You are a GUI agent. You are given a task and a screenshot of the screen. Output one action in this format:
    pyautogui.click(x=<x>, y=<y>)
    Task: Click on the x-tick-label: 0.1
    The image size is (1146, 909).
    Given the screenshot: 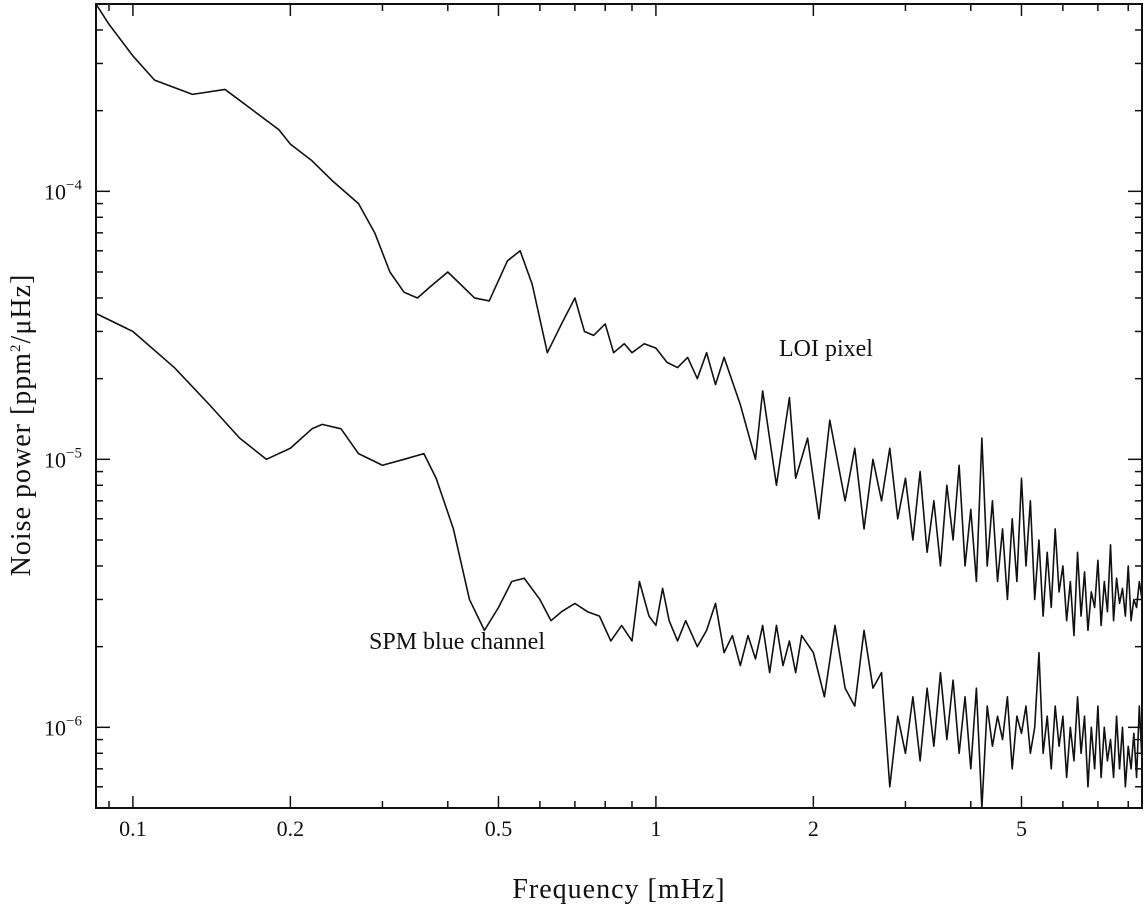 What is the action you would take?
    pyautogui.click(x=133, y=828)
    